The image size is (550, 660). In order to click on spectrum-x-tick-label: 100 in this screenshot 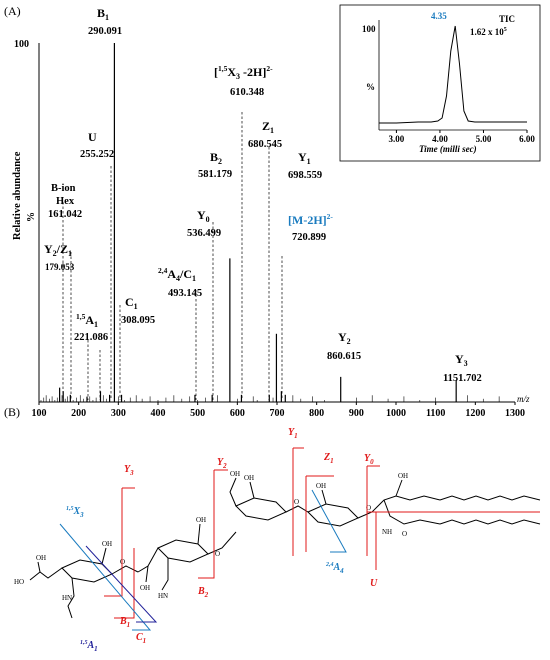, I will do `click(39, 413)`.